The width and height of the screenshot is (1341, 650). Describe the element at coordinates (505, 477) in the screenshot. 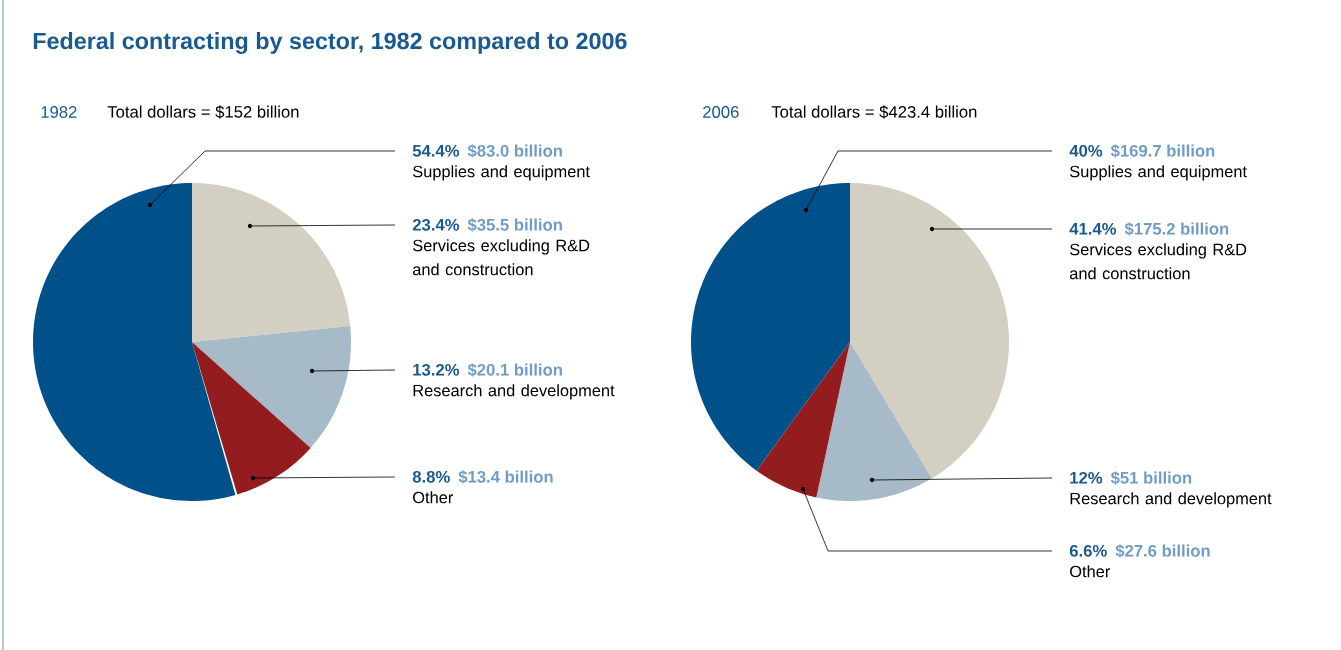

I see `text: $13.4 billion` at that location.